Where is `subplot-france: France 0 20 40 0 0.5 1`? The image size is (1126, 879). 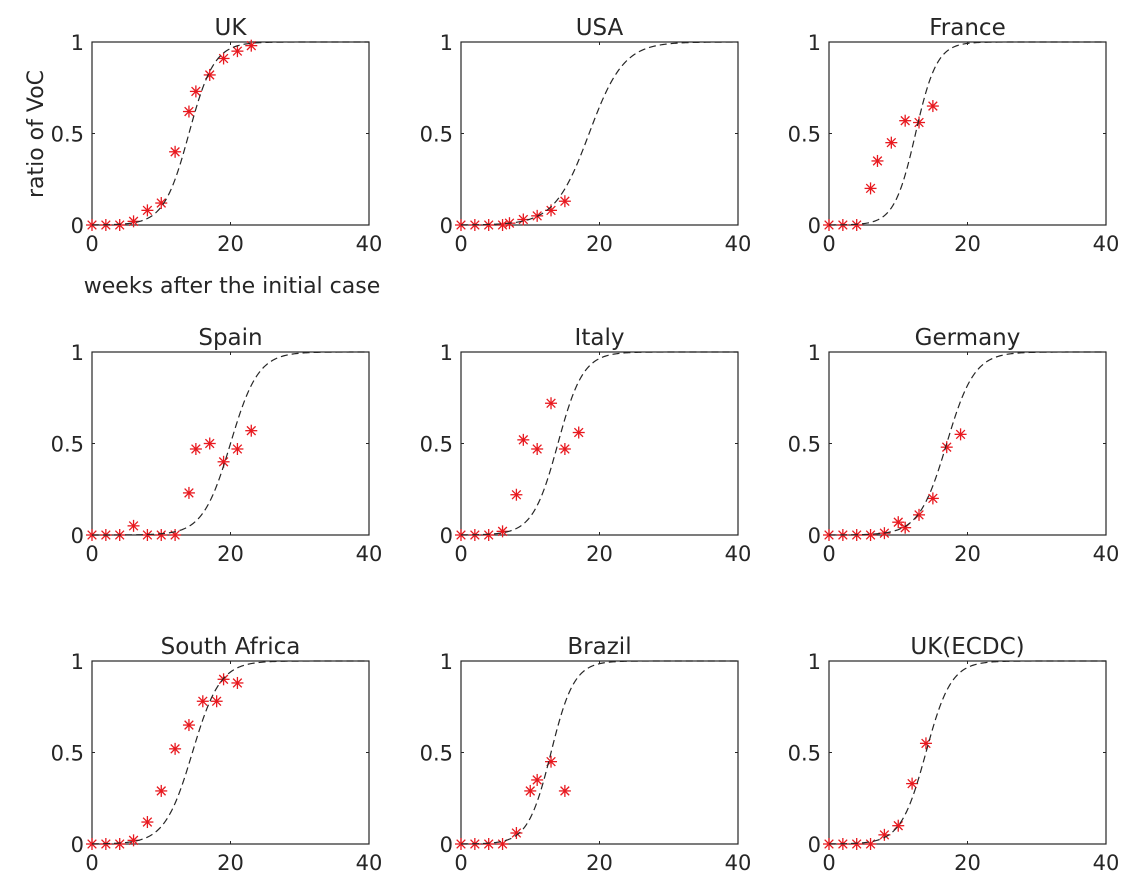
subplot-france: France 0 20 40 0 0.5 1 is located at coordinates (954, 135).